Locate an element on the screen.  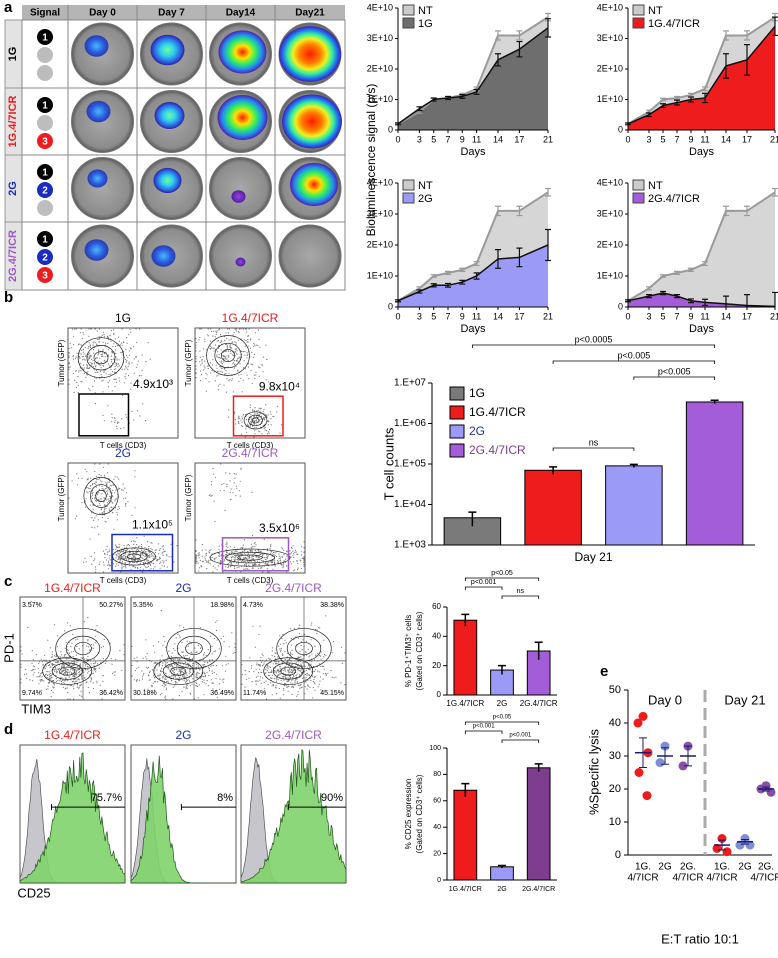
y-axis-label: Bioluminescence signal (p/s) is located at coordinates (371, 160).